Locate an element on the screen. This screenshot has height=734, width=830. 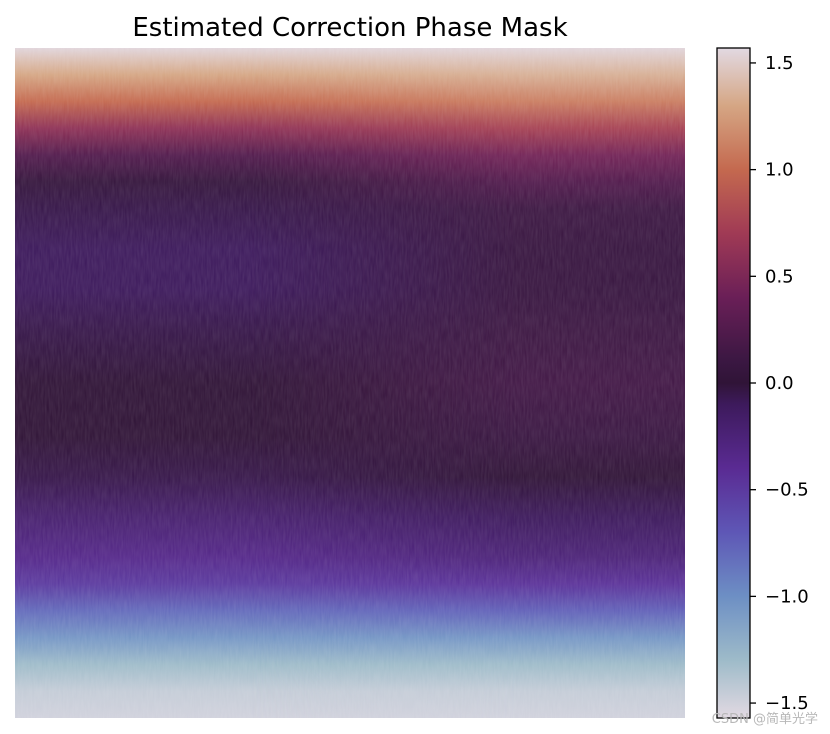
colorbar-fill is located at coordinates (733, 383).